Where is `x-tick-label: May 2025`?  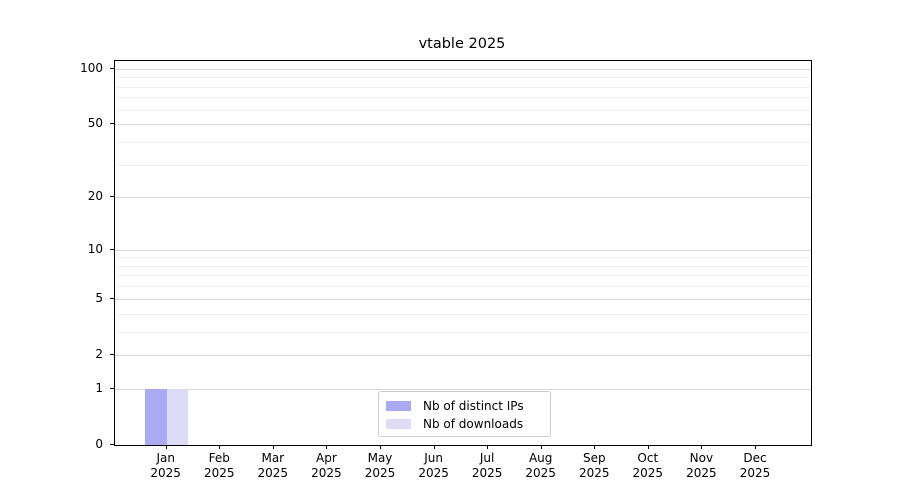
x-tick-label: May 2025 is located at coordinates (380, 466).